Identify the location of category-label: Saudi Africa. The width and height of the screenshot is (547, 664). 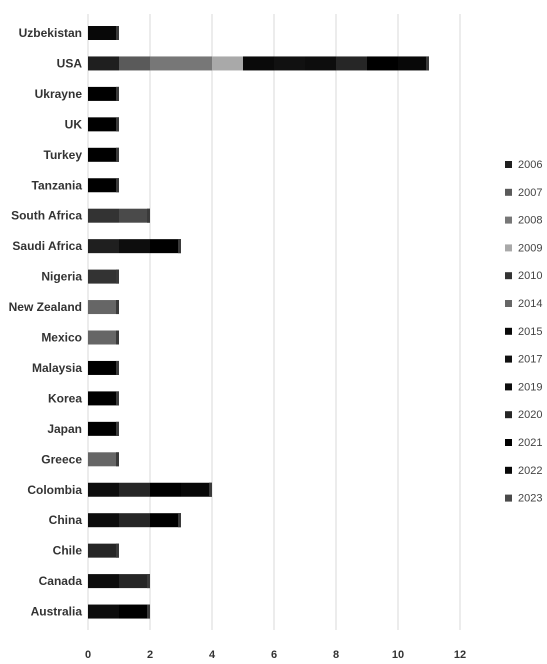
(47, 246).